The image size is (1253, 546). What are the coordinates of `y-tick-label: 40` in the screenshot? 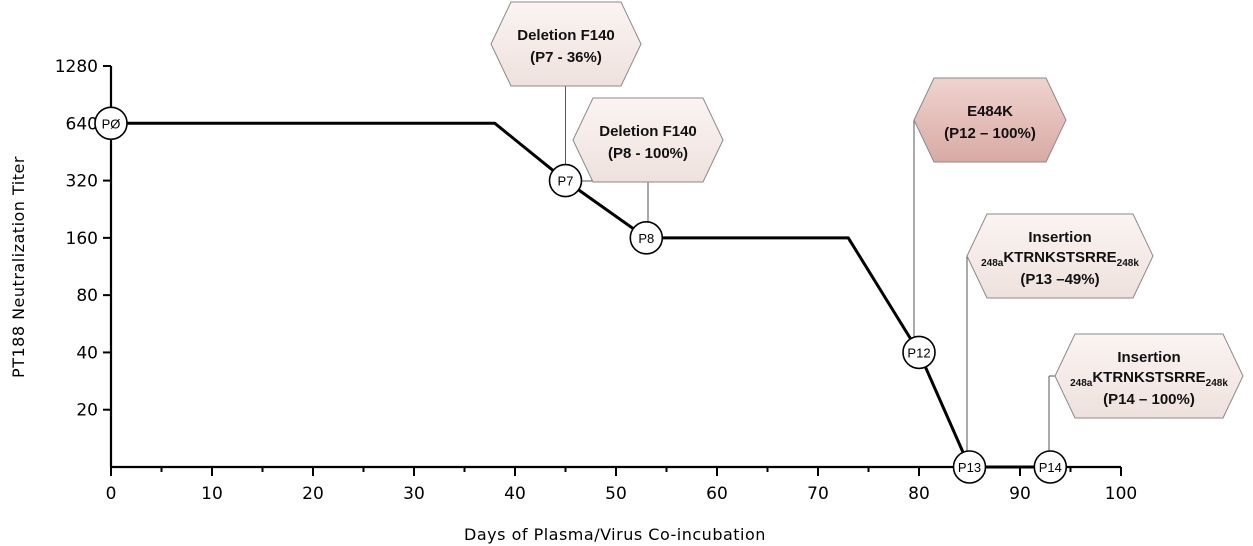 It's located at (87, 353).